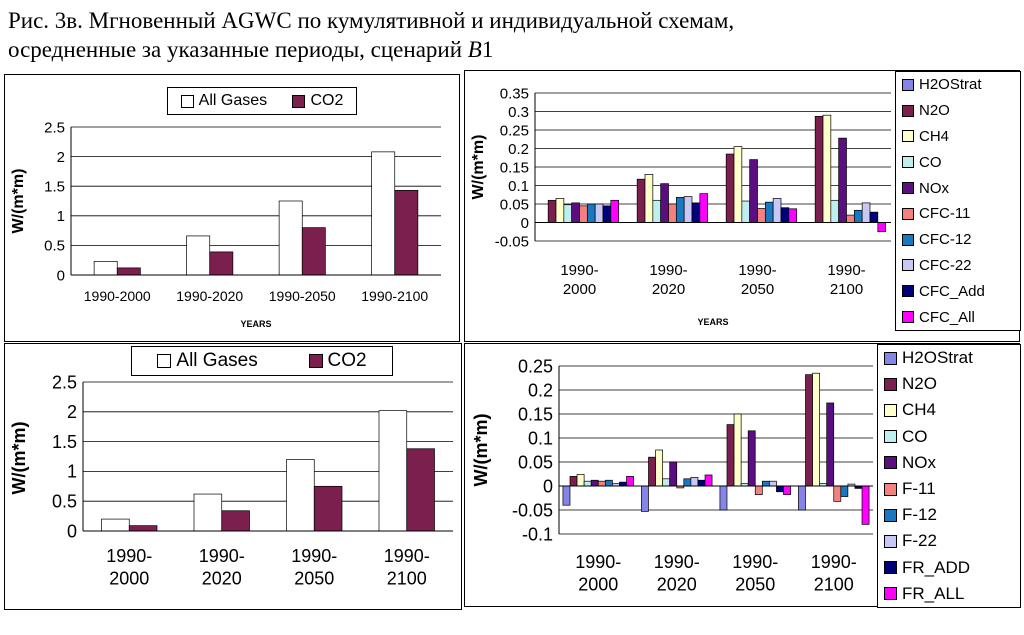  Describe the element at coordinates (222, 567) in the screenshot. I see `x-tick-label: 1990-2020` at that location.